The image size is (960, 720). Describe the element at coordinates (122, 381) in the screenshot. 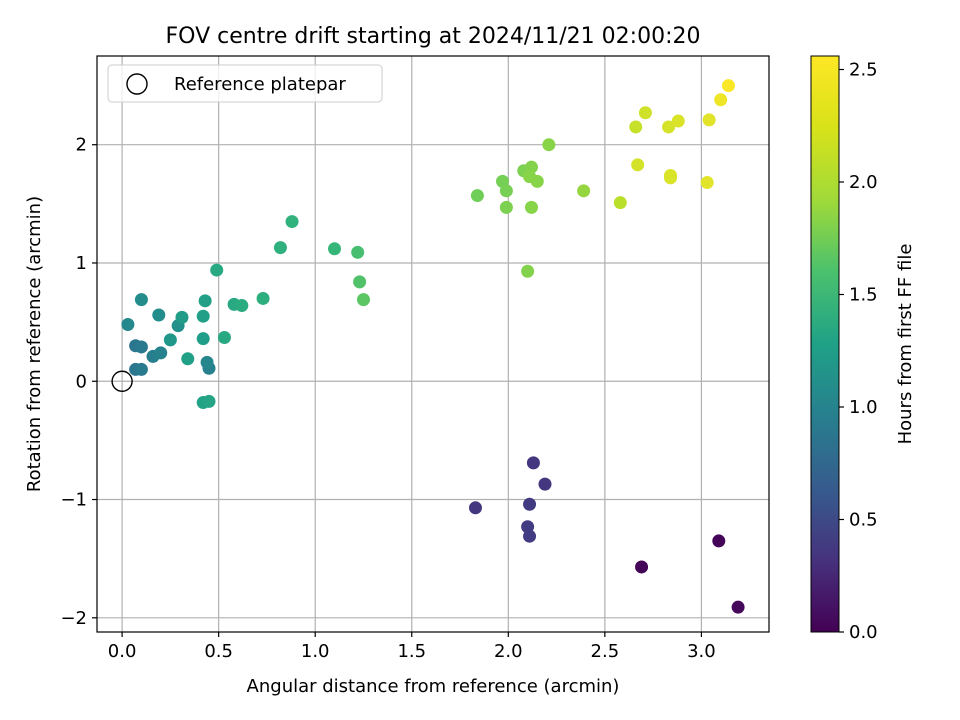

I see `reference-platepar-marker` at that location.